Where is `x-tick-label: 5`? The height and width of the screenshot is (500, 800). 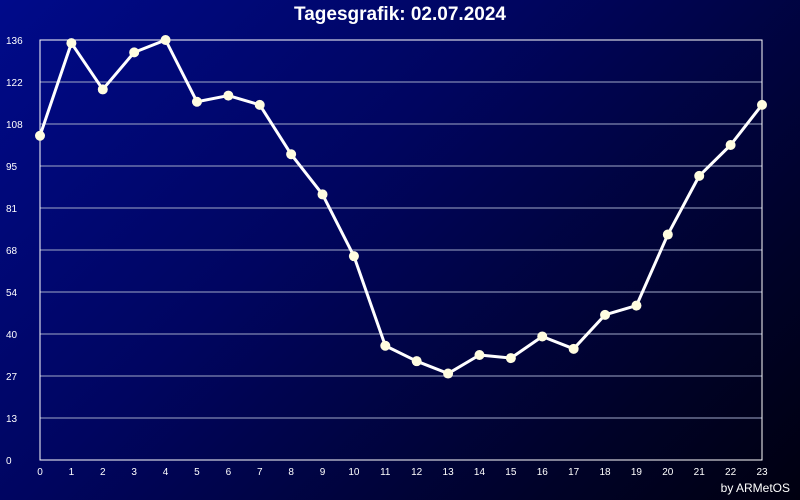
x-tick-label: 5 is located at coordinates (197, 472).